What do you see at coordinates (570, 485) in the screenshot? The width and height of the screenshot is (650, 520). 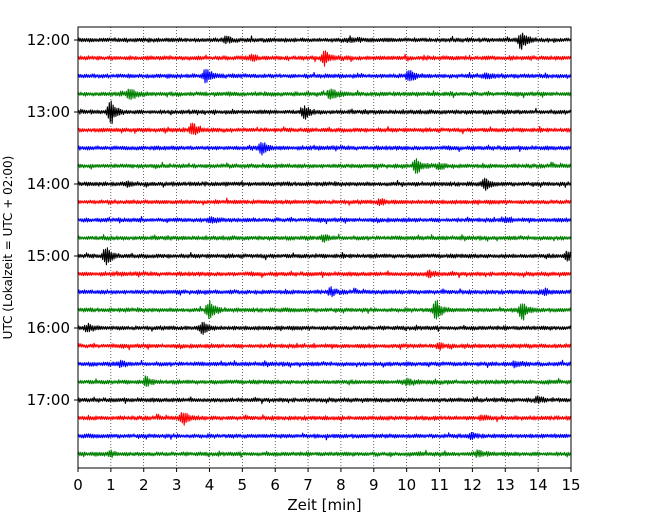 I see `x-tick-label: 15` at bounding box center [570, 485].